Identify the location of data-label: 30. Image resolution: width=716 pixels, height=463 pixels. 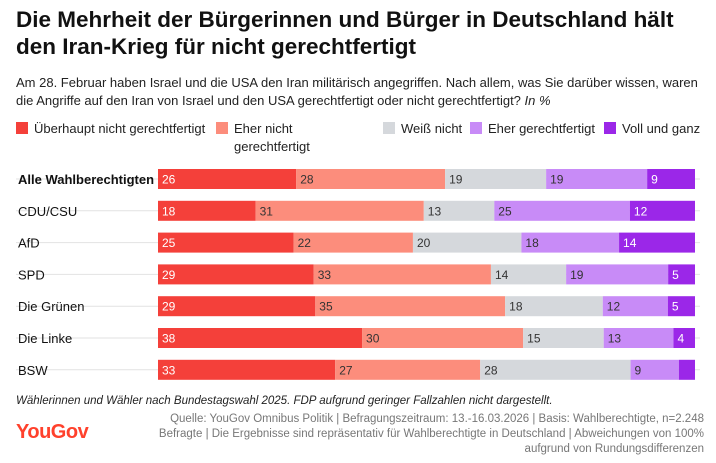
(373, 339).